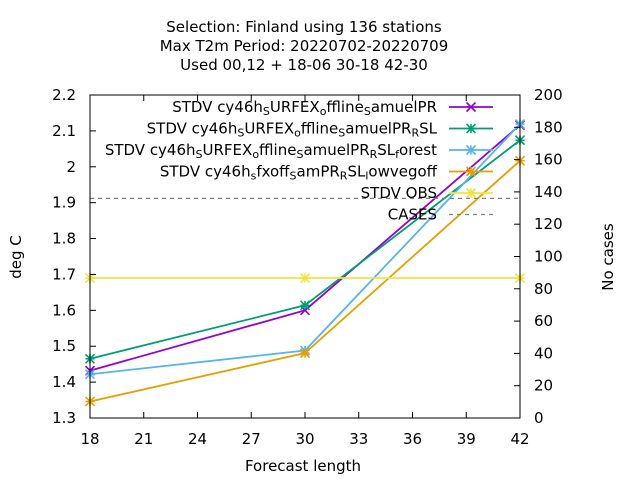 This screenshot has height=480, width=640. Describe the element at coordinates (304, 27) in the screenshot. I see `chart-title-line-1: Selection: Finland using 136 stations` at that location.